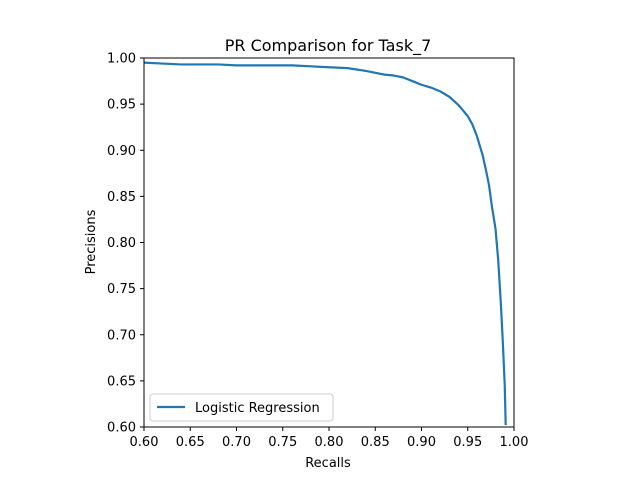  Describe the element at coordinates (257, 408) in the screenshot. I see `legend-label: Logistic Regression` at that location.